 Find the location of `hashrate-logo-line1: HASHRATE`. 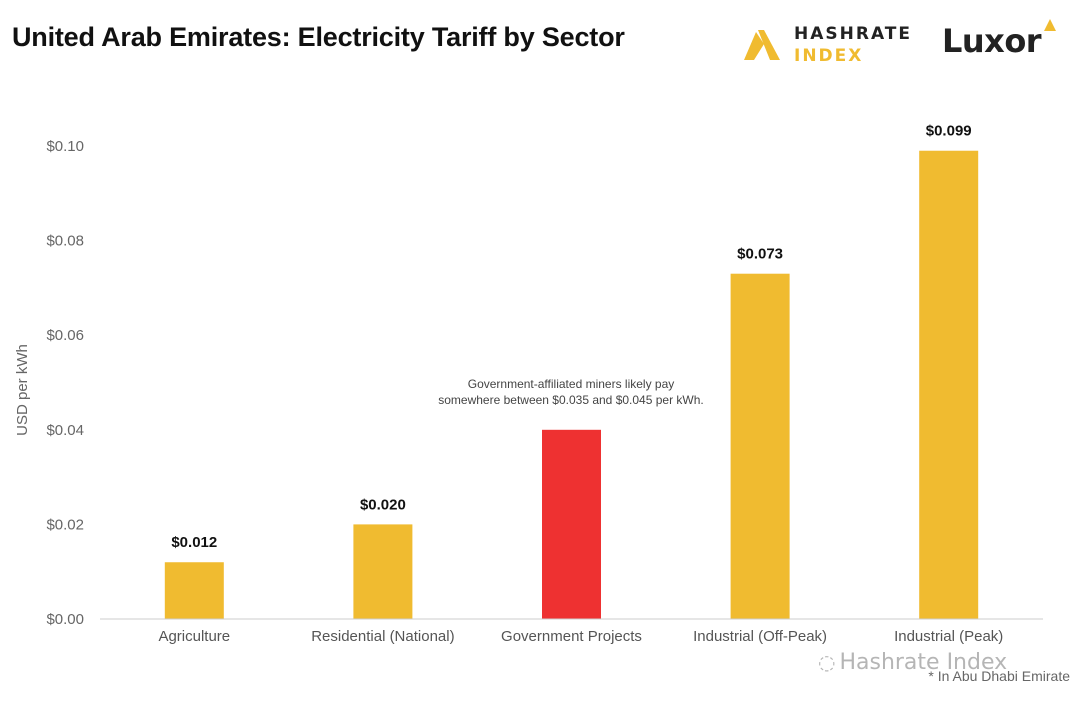

hashrate-logo-line1: HASHRATE is located at coordinates (853, 34).